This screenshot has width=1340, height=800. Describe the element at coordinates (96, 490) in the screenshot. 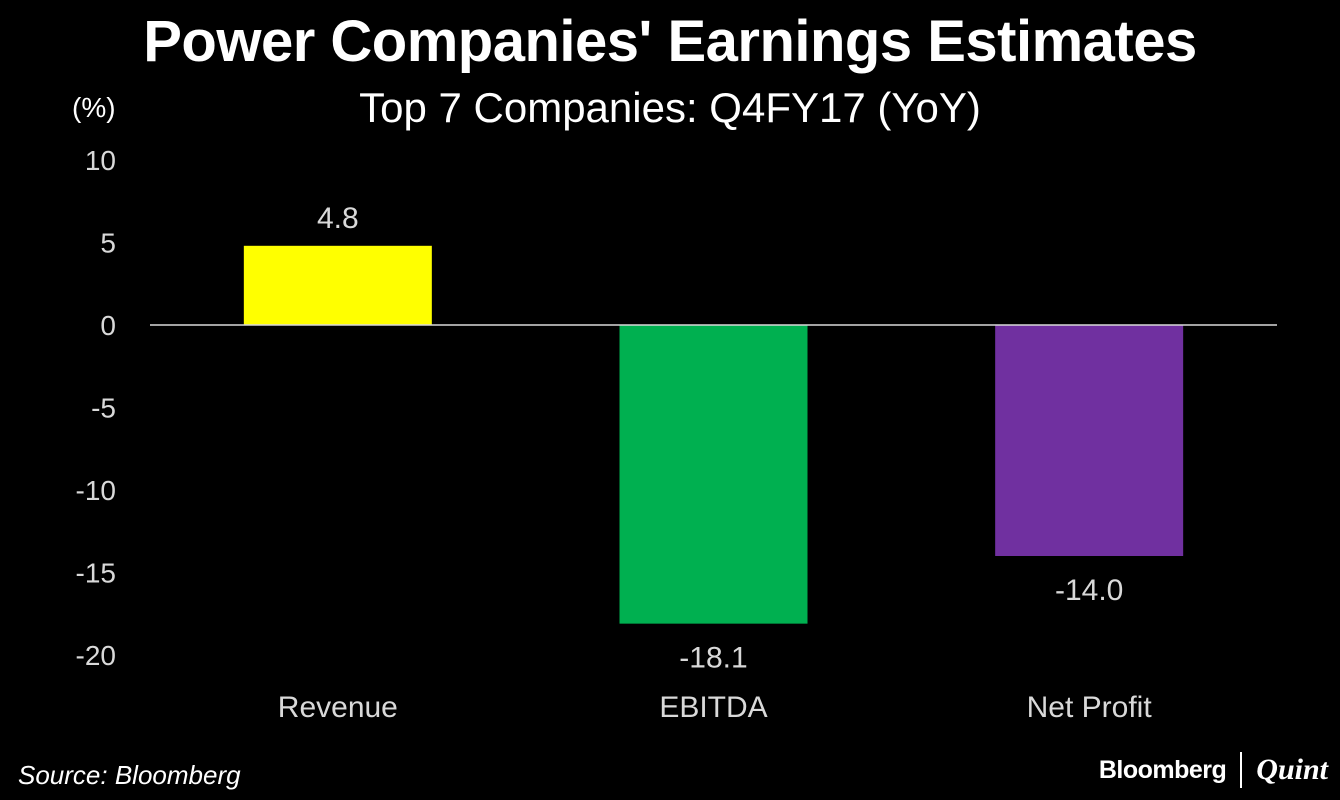

I see `y-tick-label: -10` at that location.